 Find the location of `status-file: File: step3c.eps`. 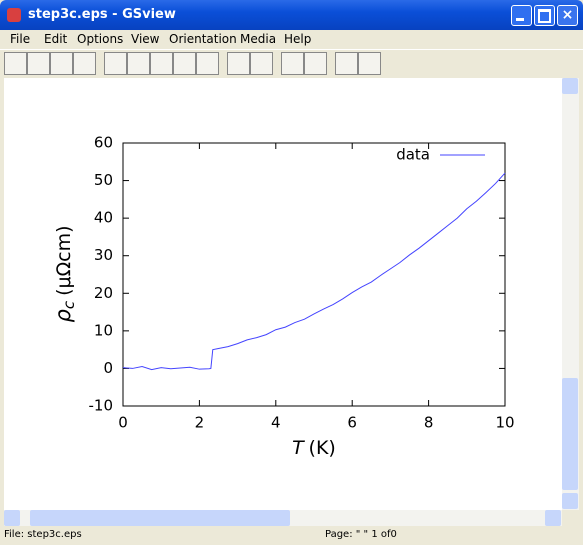

status-file: File: step3c.eps is located at coordinates (43, 534).